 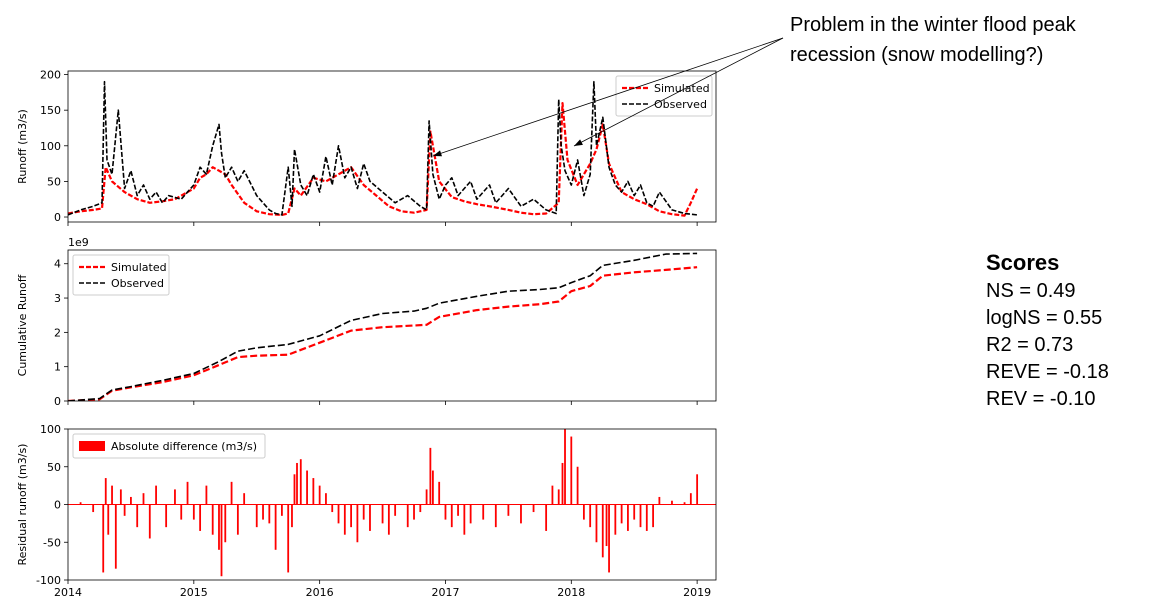 I want to click on axes-frame, so click(x=392, y=325).